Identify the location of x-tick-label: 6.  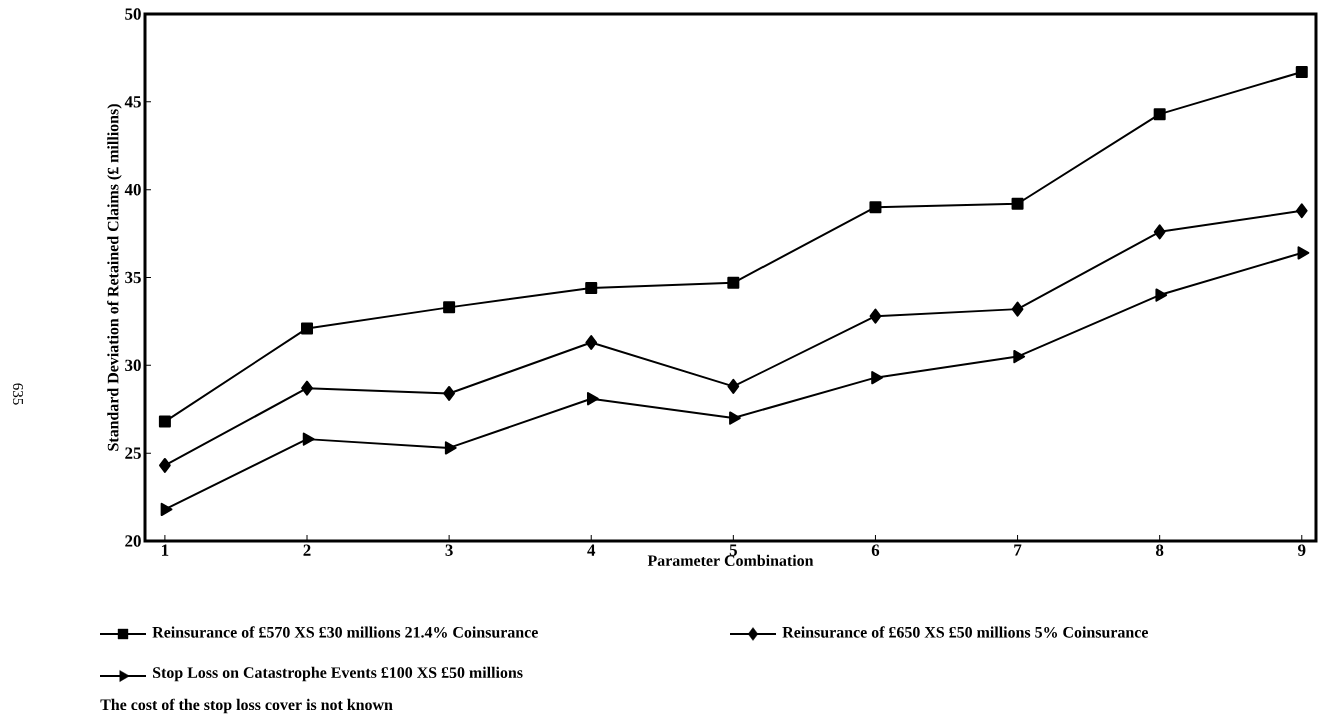
(875, 550).